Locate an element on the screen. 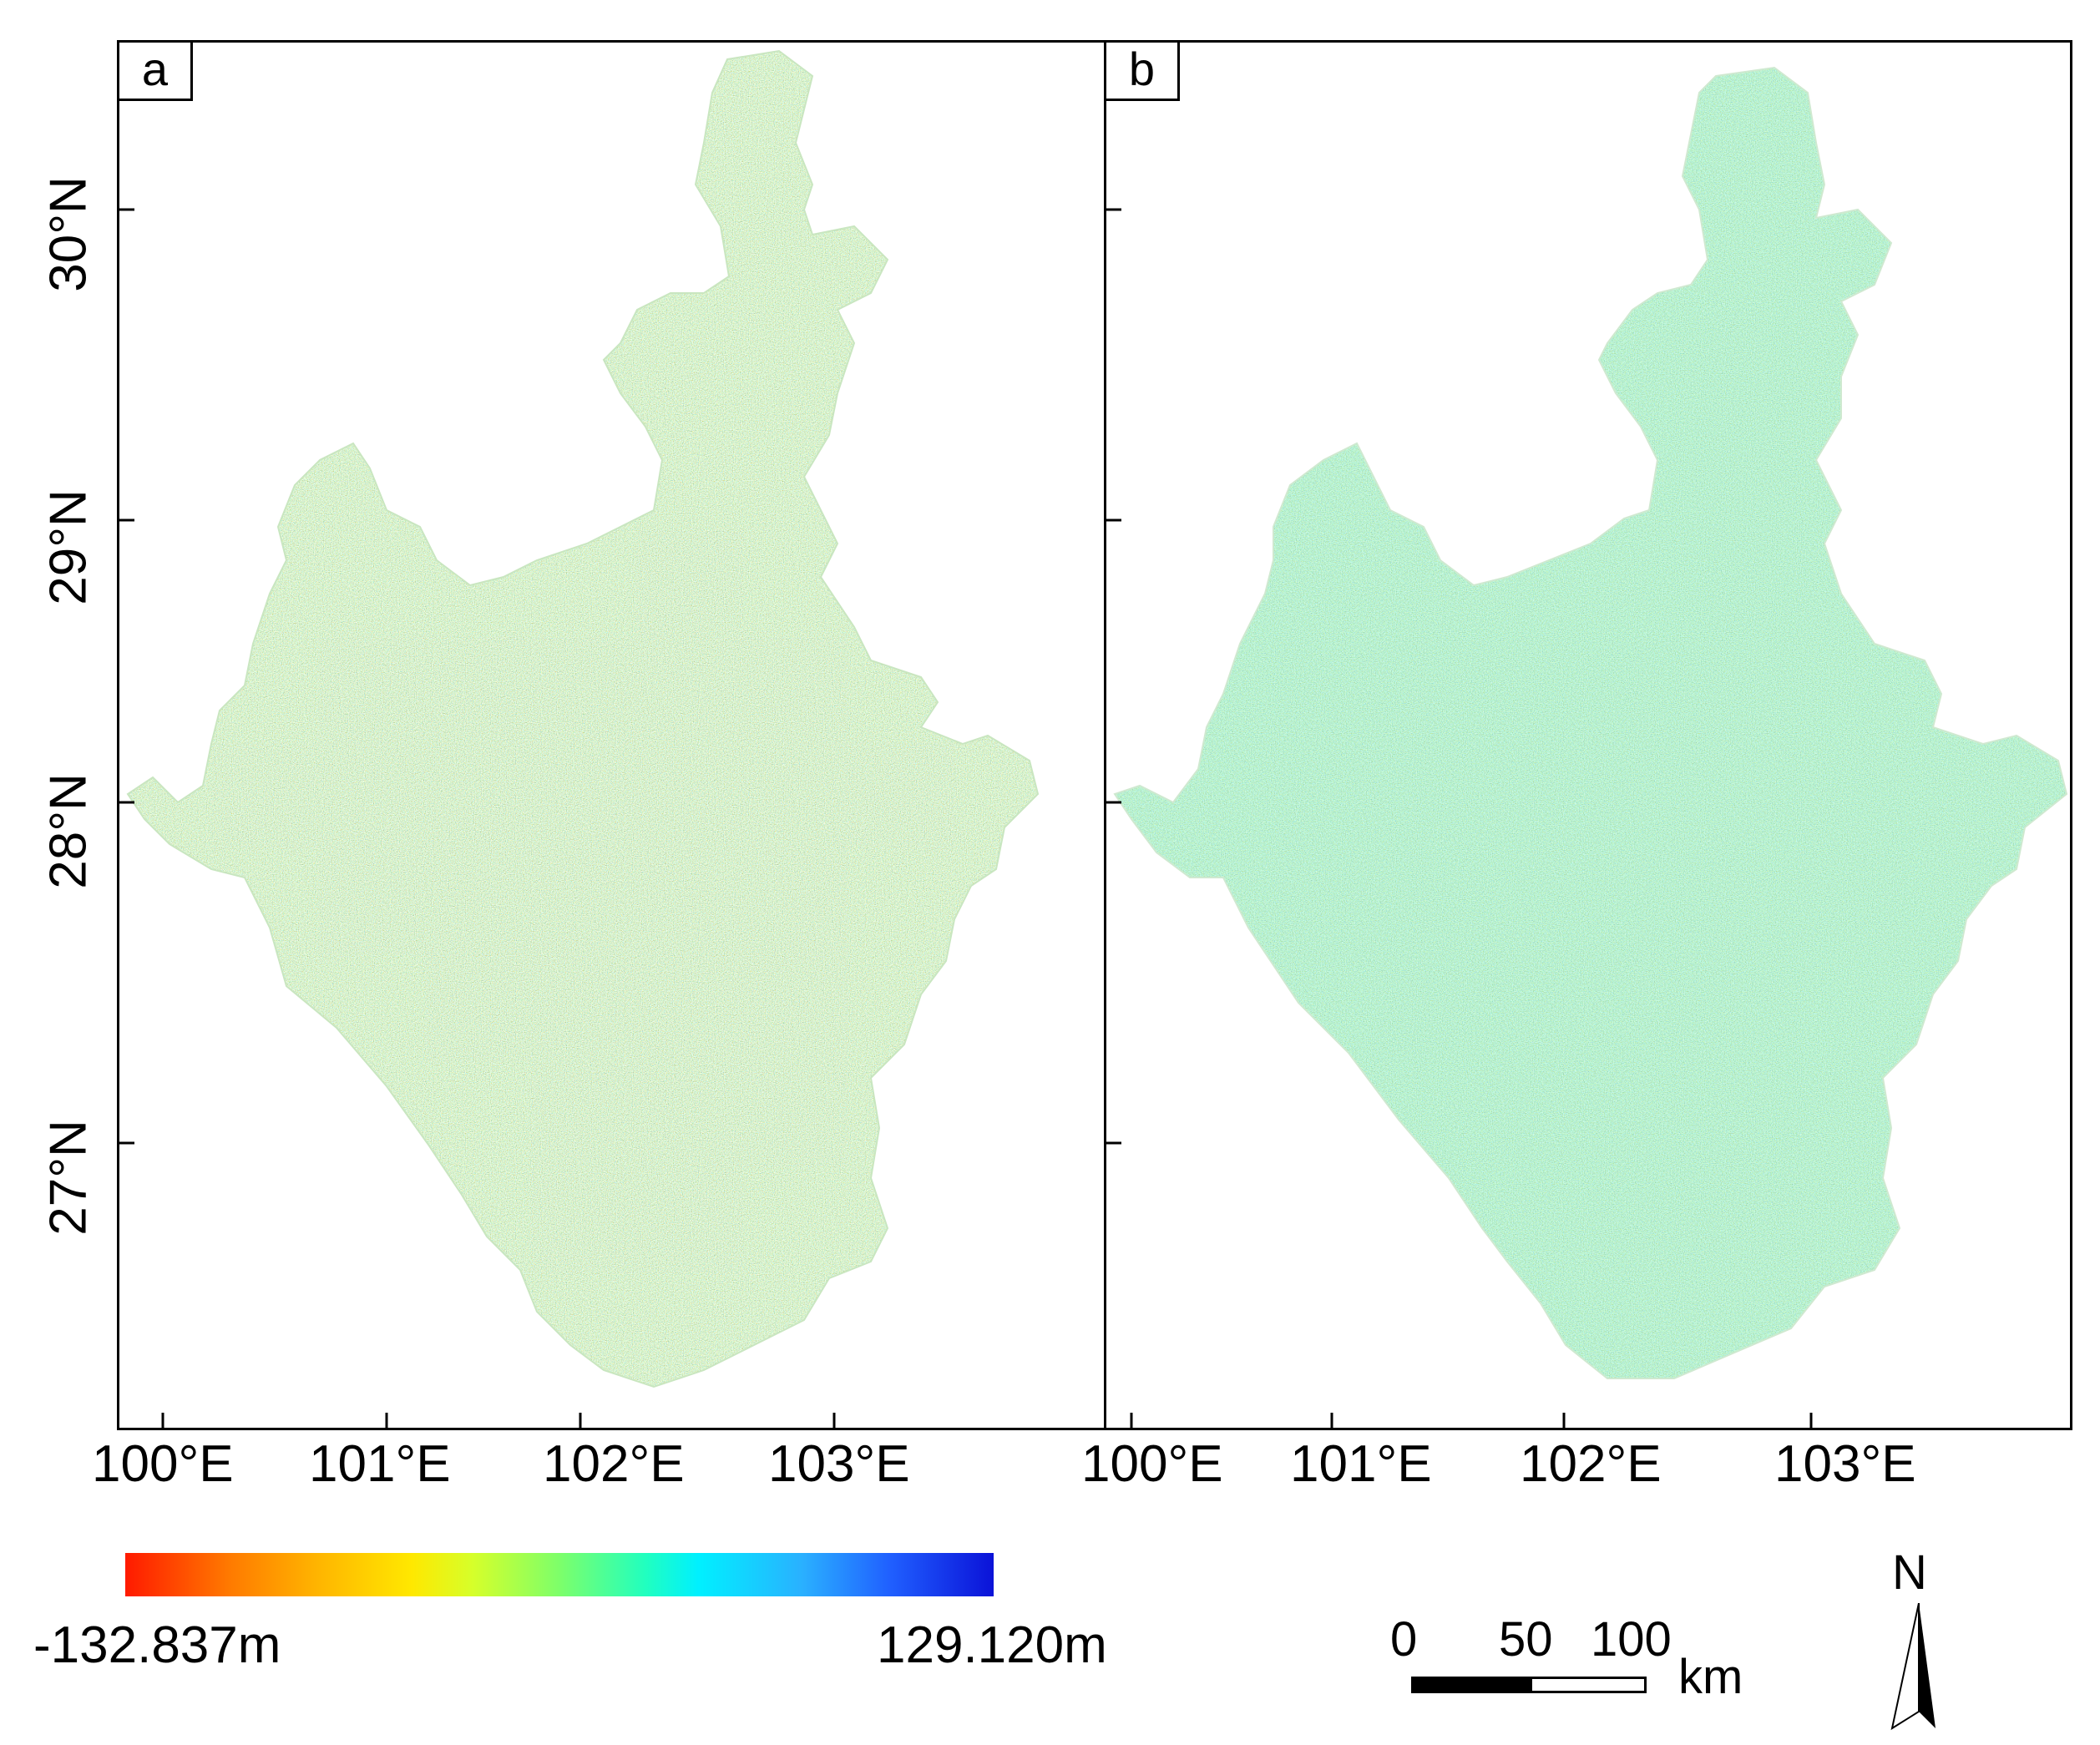  latitude-label: 27°N is located at coordinates (68, 1178).